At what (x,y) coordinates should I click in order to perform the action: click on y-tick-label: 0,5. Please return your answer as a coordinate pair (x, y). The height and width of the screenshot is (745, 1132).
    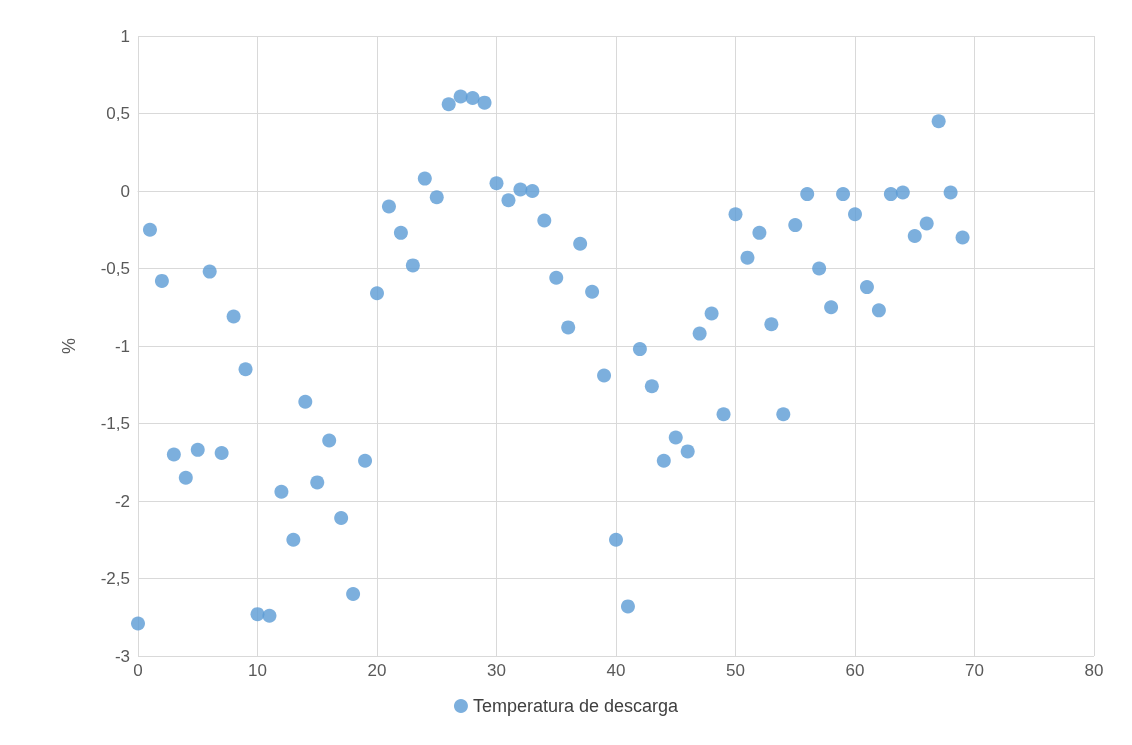
    Looking at the image, I should click on (118, 113).